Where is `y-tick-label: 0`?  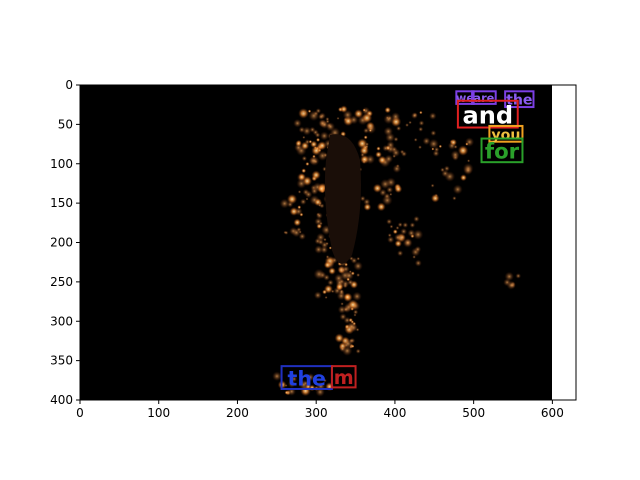 y-tick-label: 0 is located at coordinates (69, 85).